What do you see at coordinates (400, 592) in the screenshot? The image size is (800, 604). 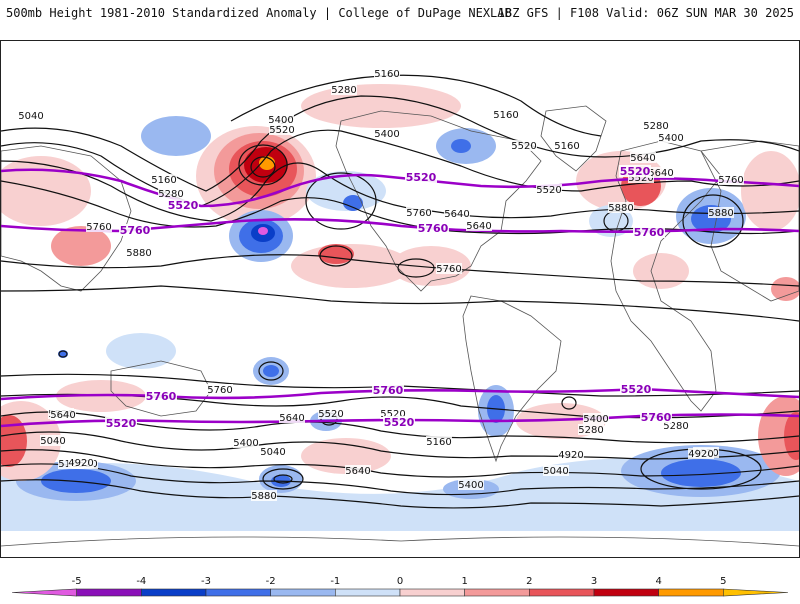 I see `colorbar-segments` at bounding box center [400, 592].